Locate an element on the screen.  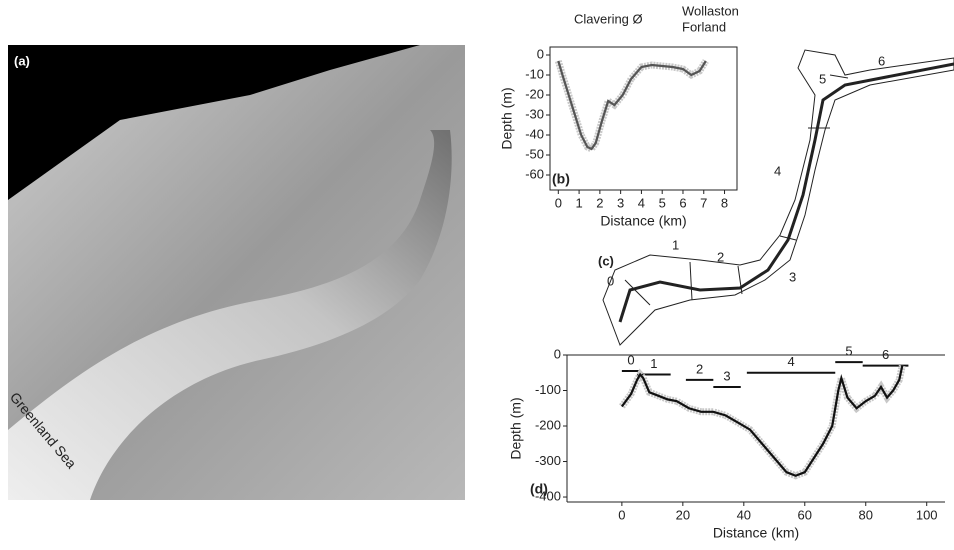
line-halo is located at coordinates (762, 422).